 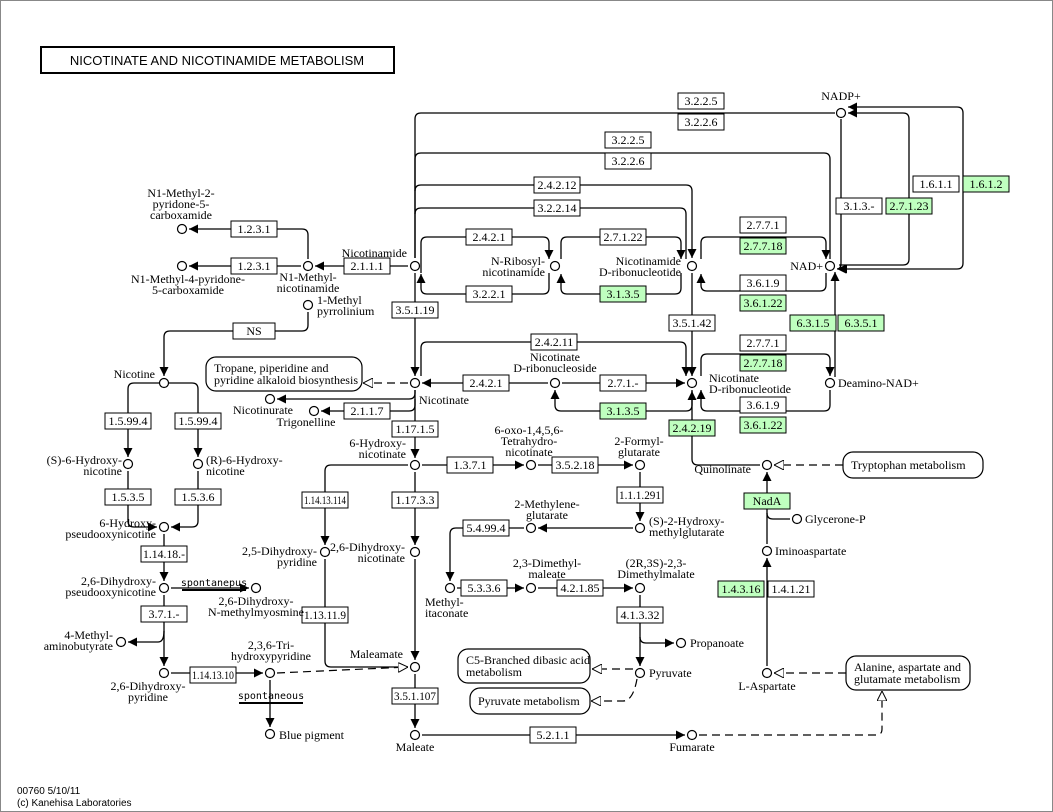 What do you see at coordinates (188, 279) in the screenshot?
I see `compound-n1m4p: N1-Methyl-4-pyridone-5-carboxamide` at bounding box center [188, 279].